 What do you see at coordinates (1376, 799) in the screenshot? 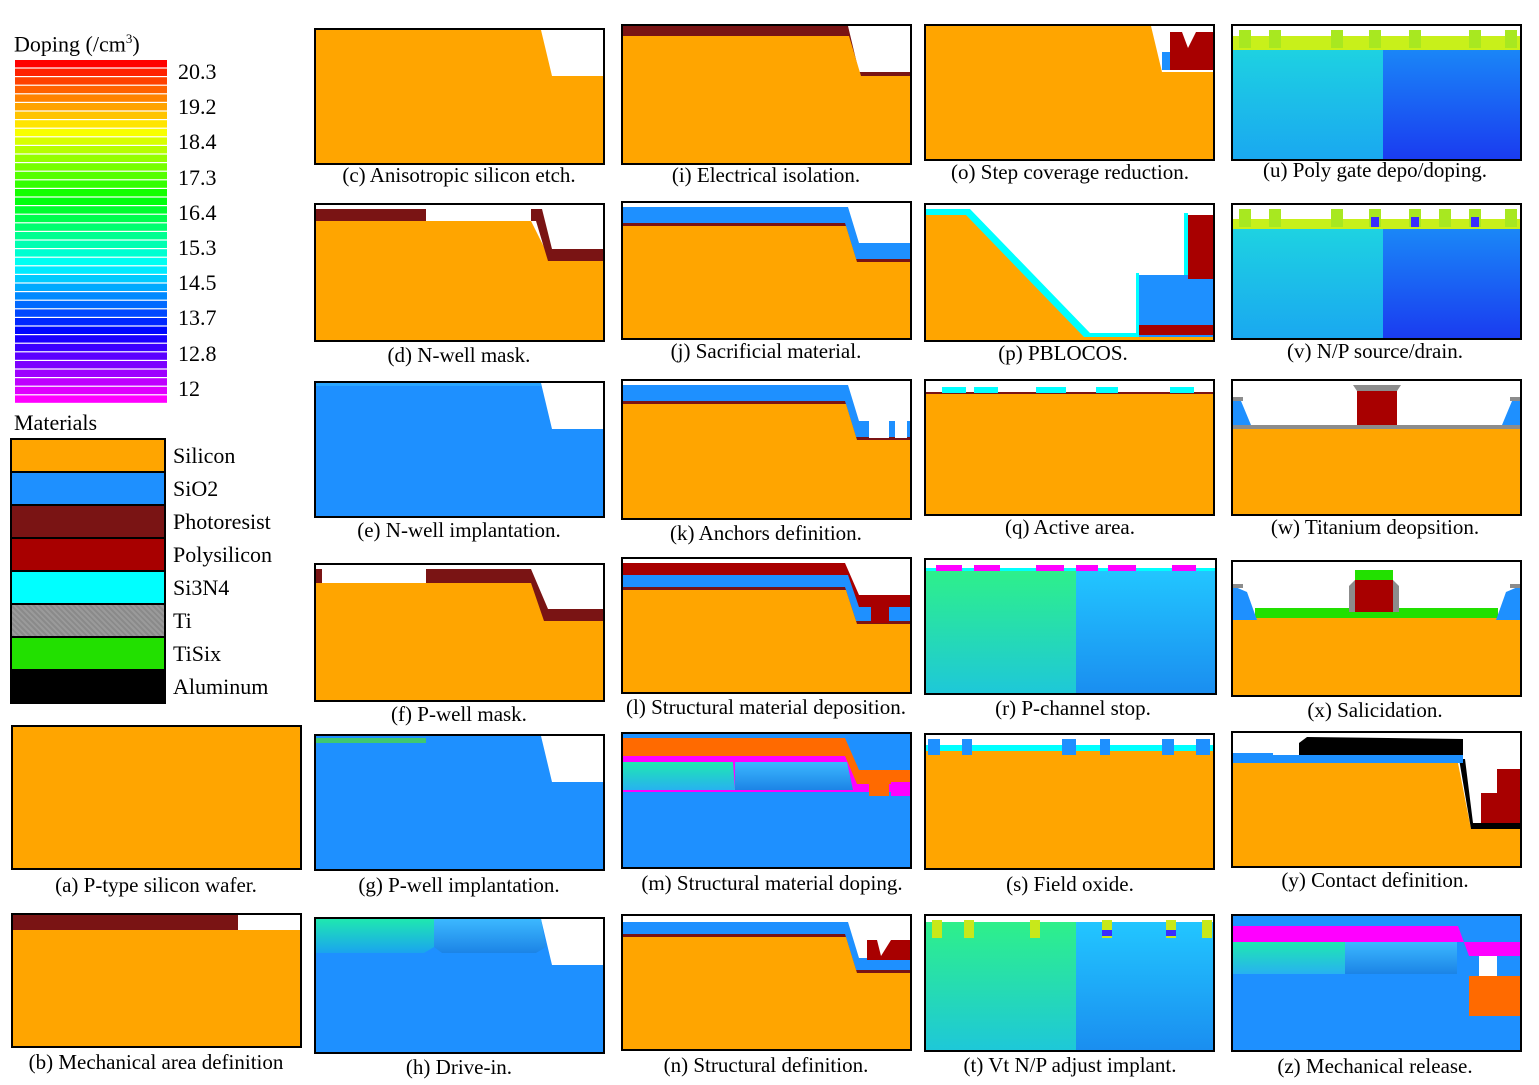
I see `panel-y` at bounding box center [1376, 799].